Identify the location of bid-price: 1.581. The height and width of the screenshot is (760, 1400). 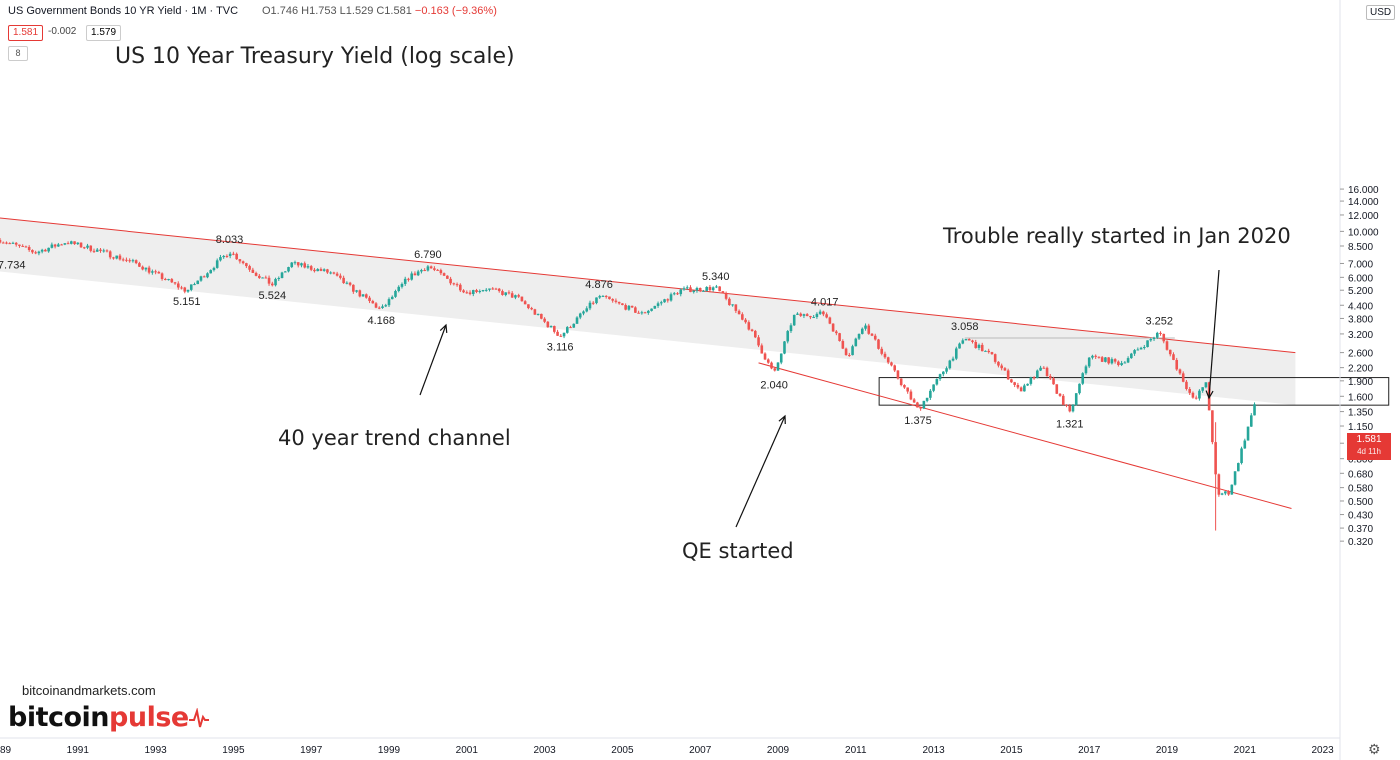
(26, 33).